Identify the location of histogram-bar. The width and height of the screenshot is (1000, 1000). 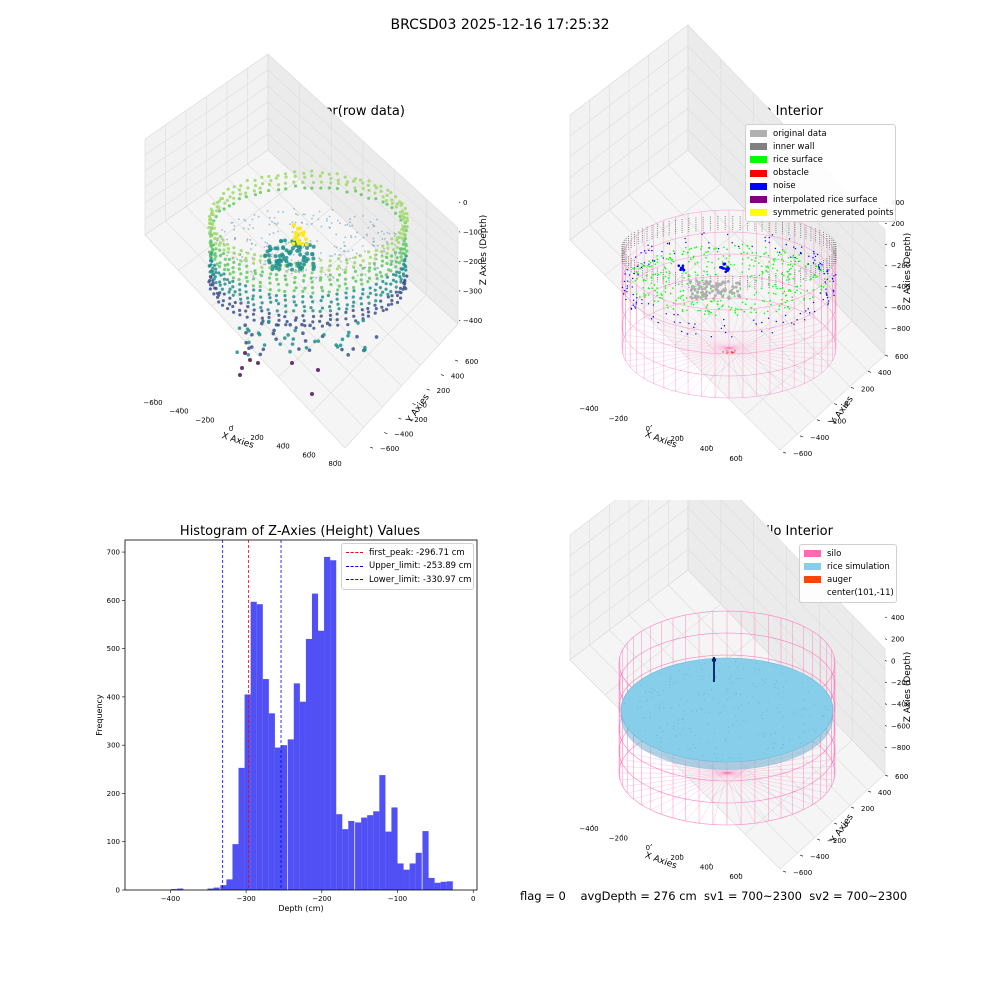
(241, 828).